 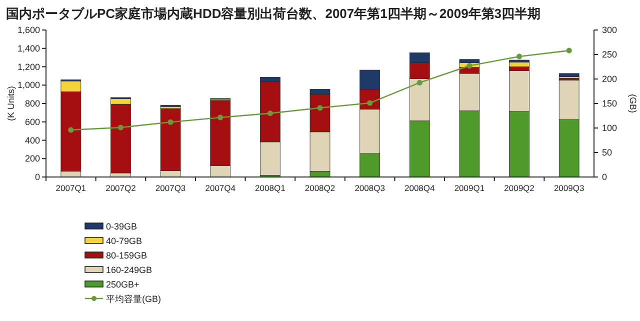 I want to click on x-tick-label: 2009Q2, so click(x=519, y=188).